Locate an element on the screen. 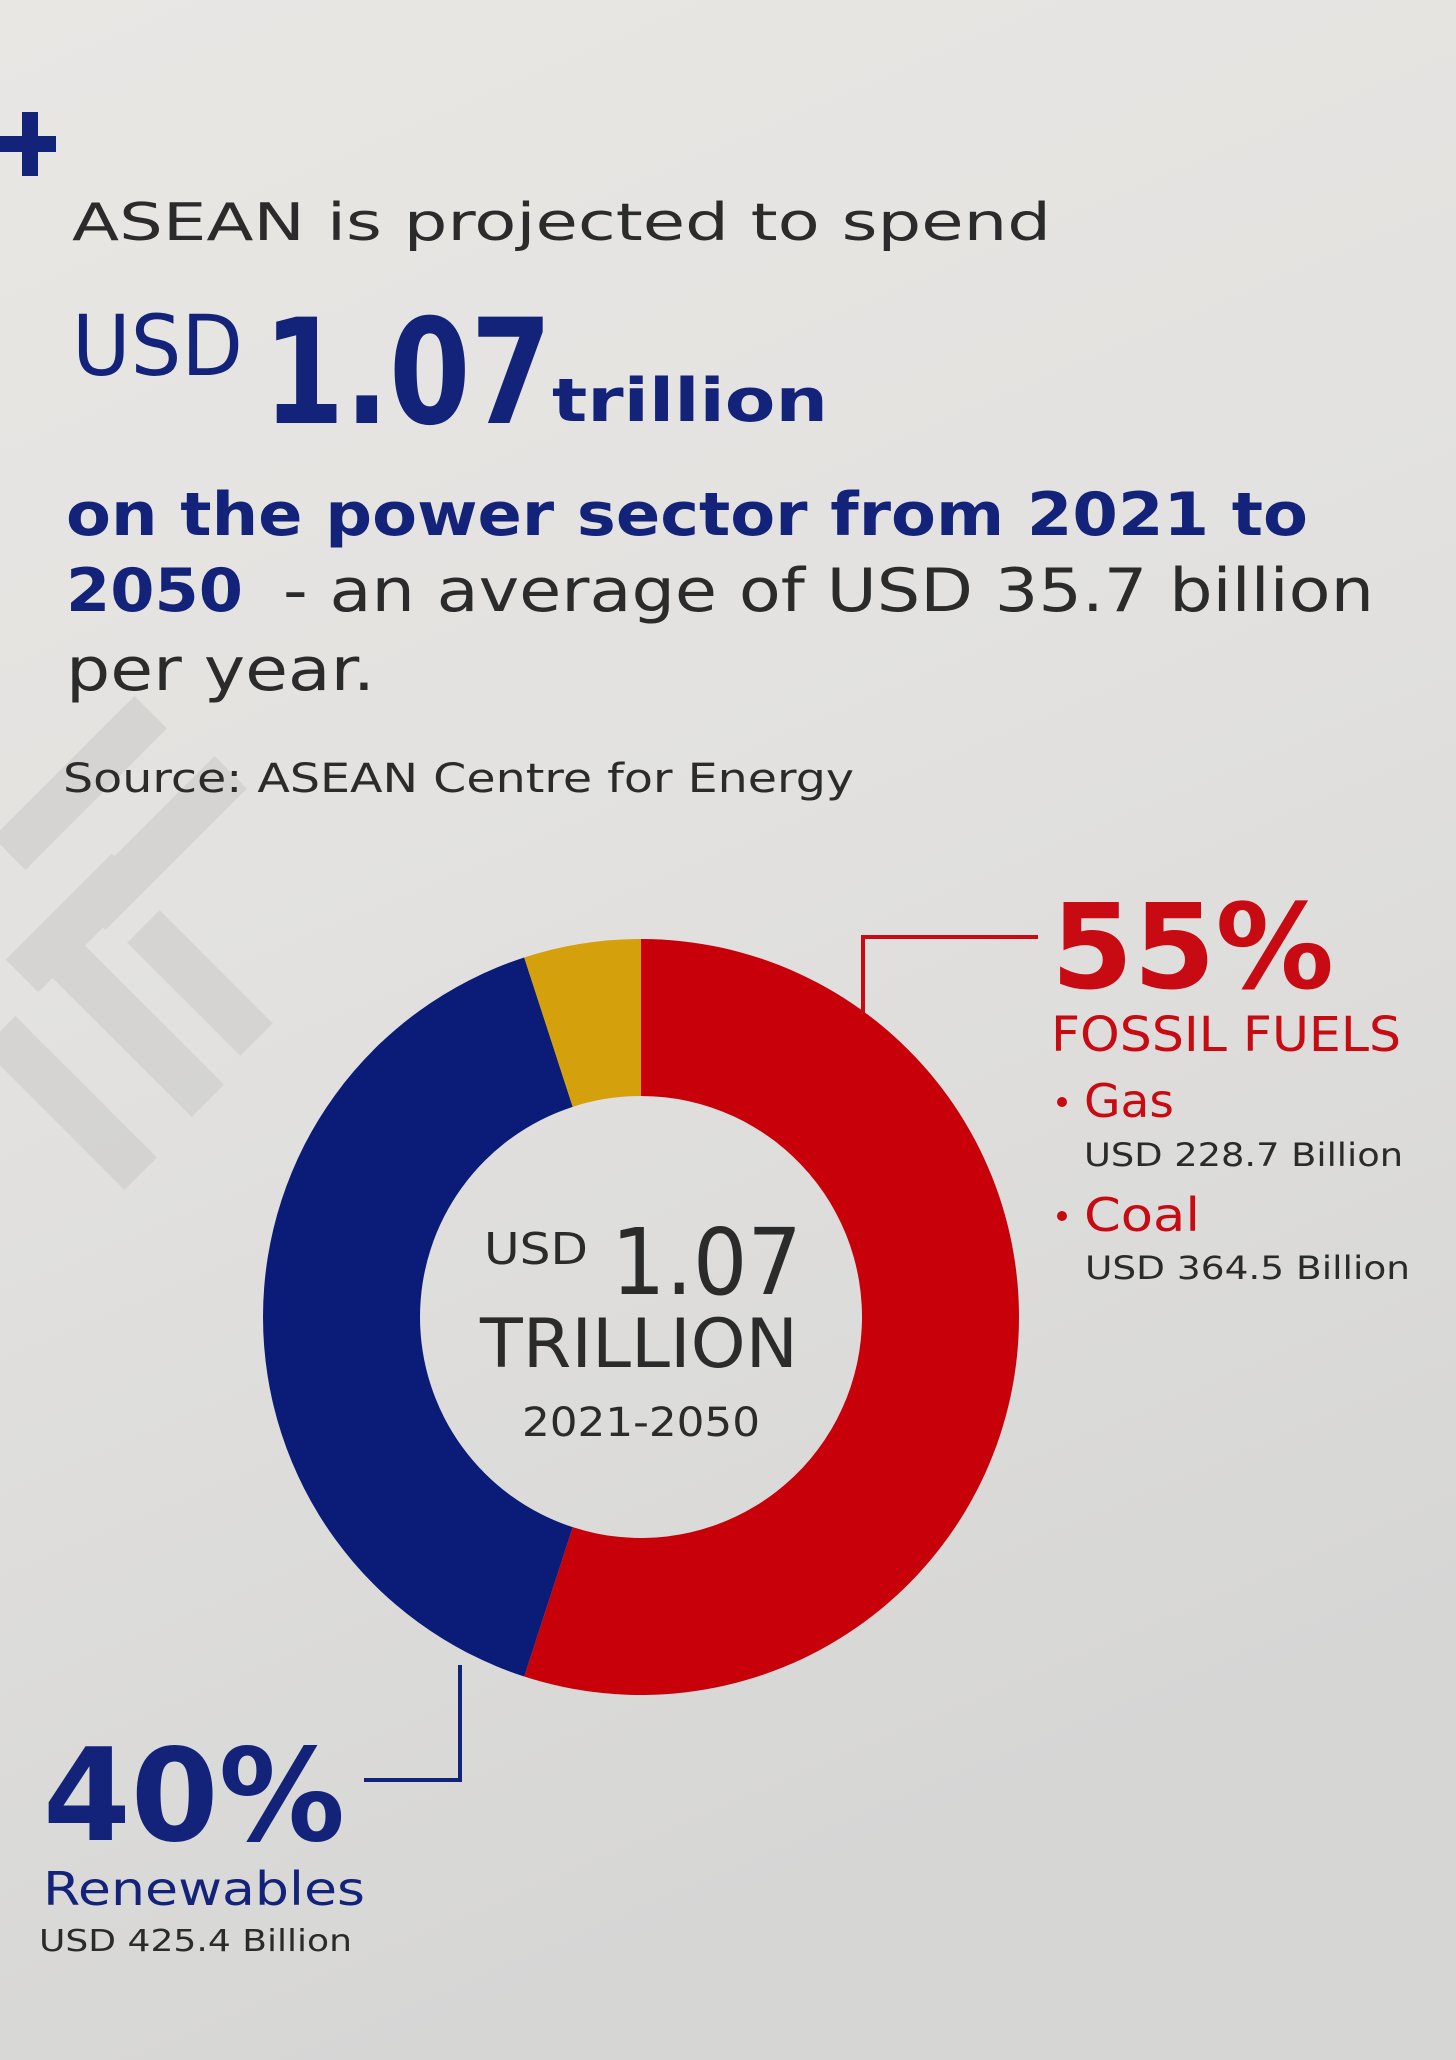  center-unit: TRILLION is located at coordinates (638, 1344).